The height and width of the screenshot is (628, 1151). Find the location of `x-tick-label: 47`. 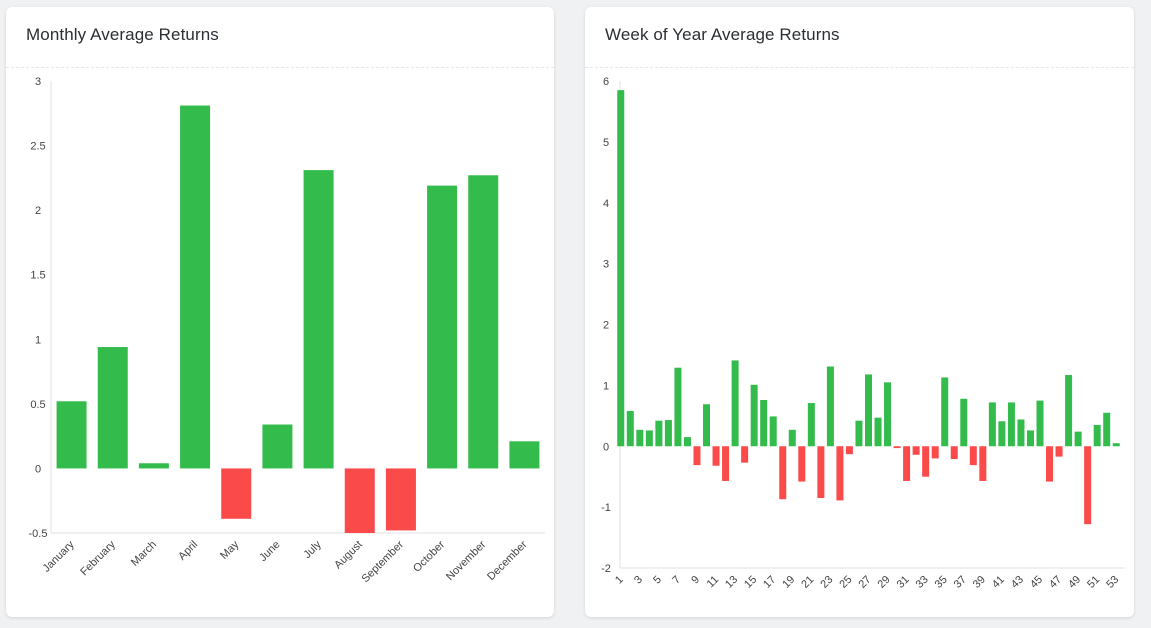

x-tick-label: 47 is located at coordinates (1055, 582).